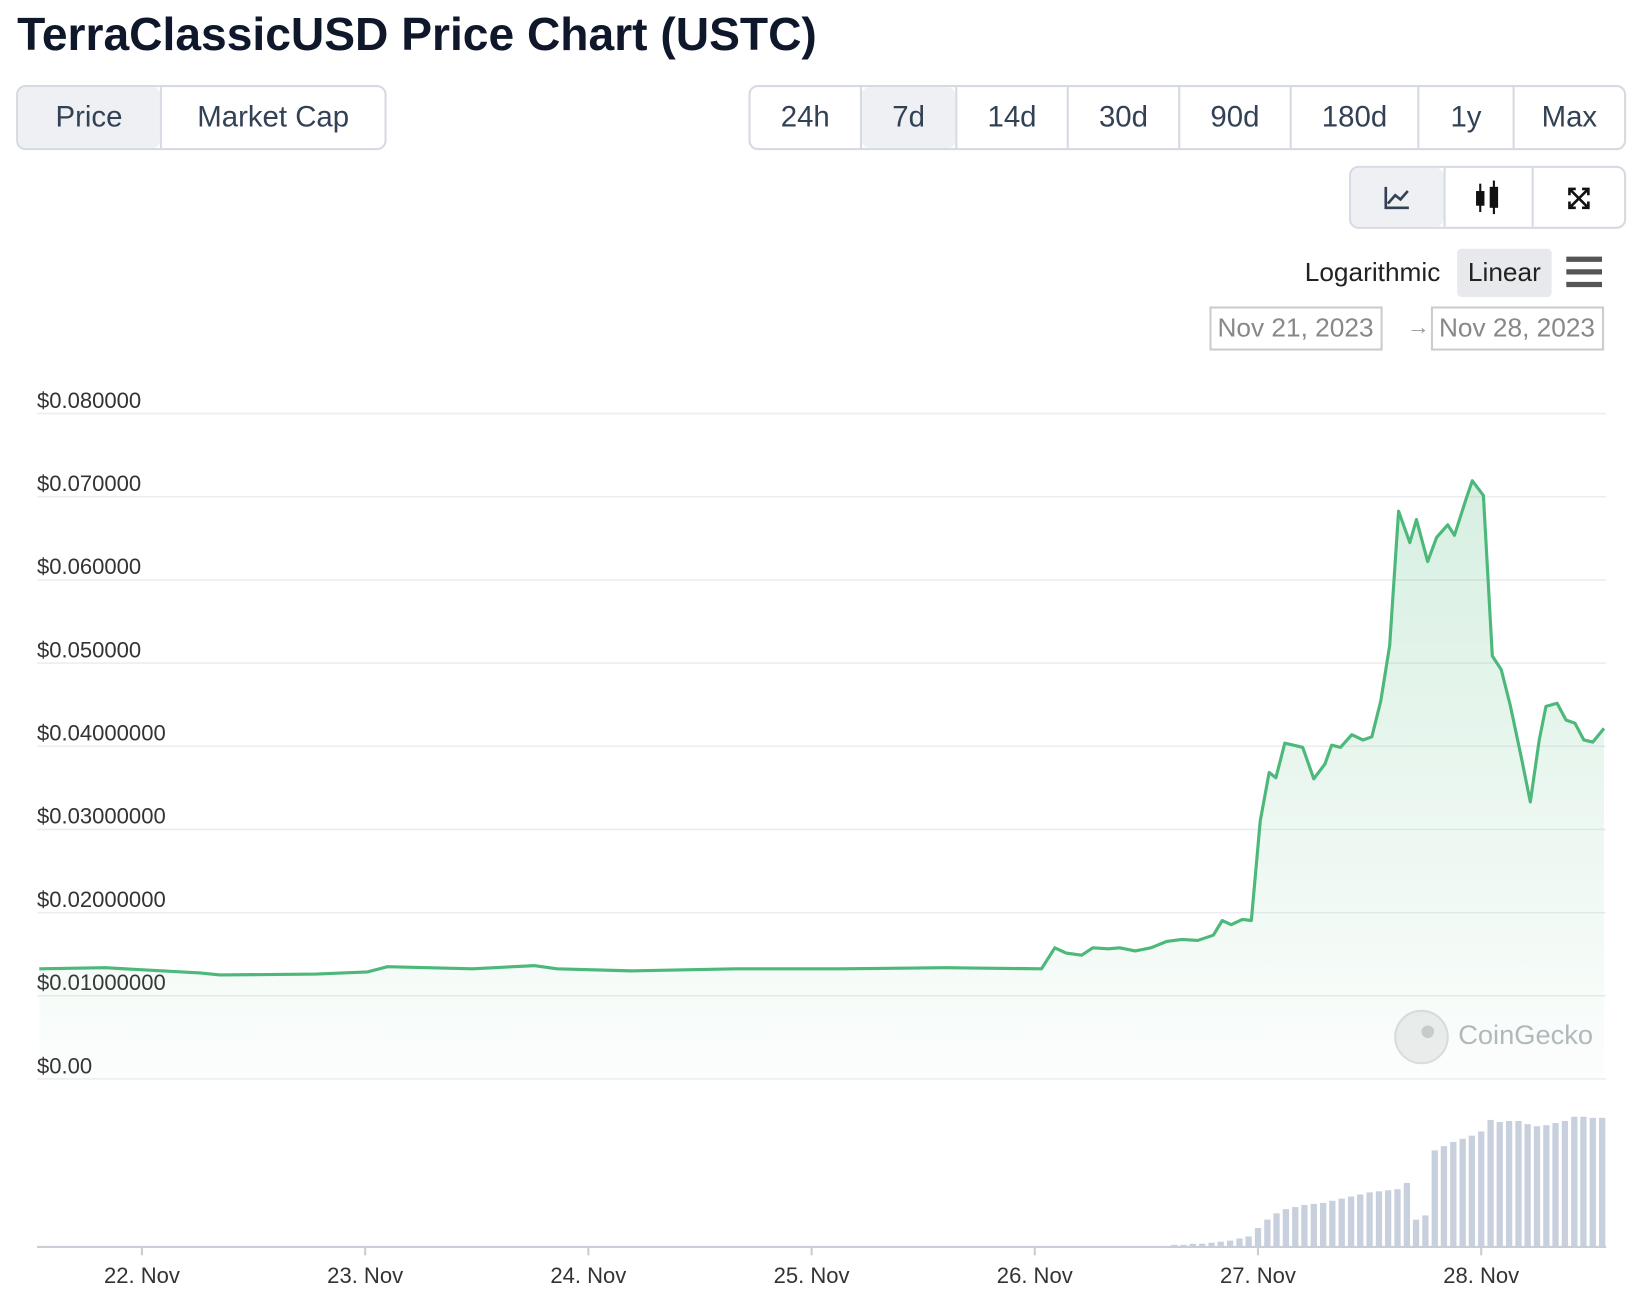  I want to click on fullscreen-icon, so click(1579, 198).